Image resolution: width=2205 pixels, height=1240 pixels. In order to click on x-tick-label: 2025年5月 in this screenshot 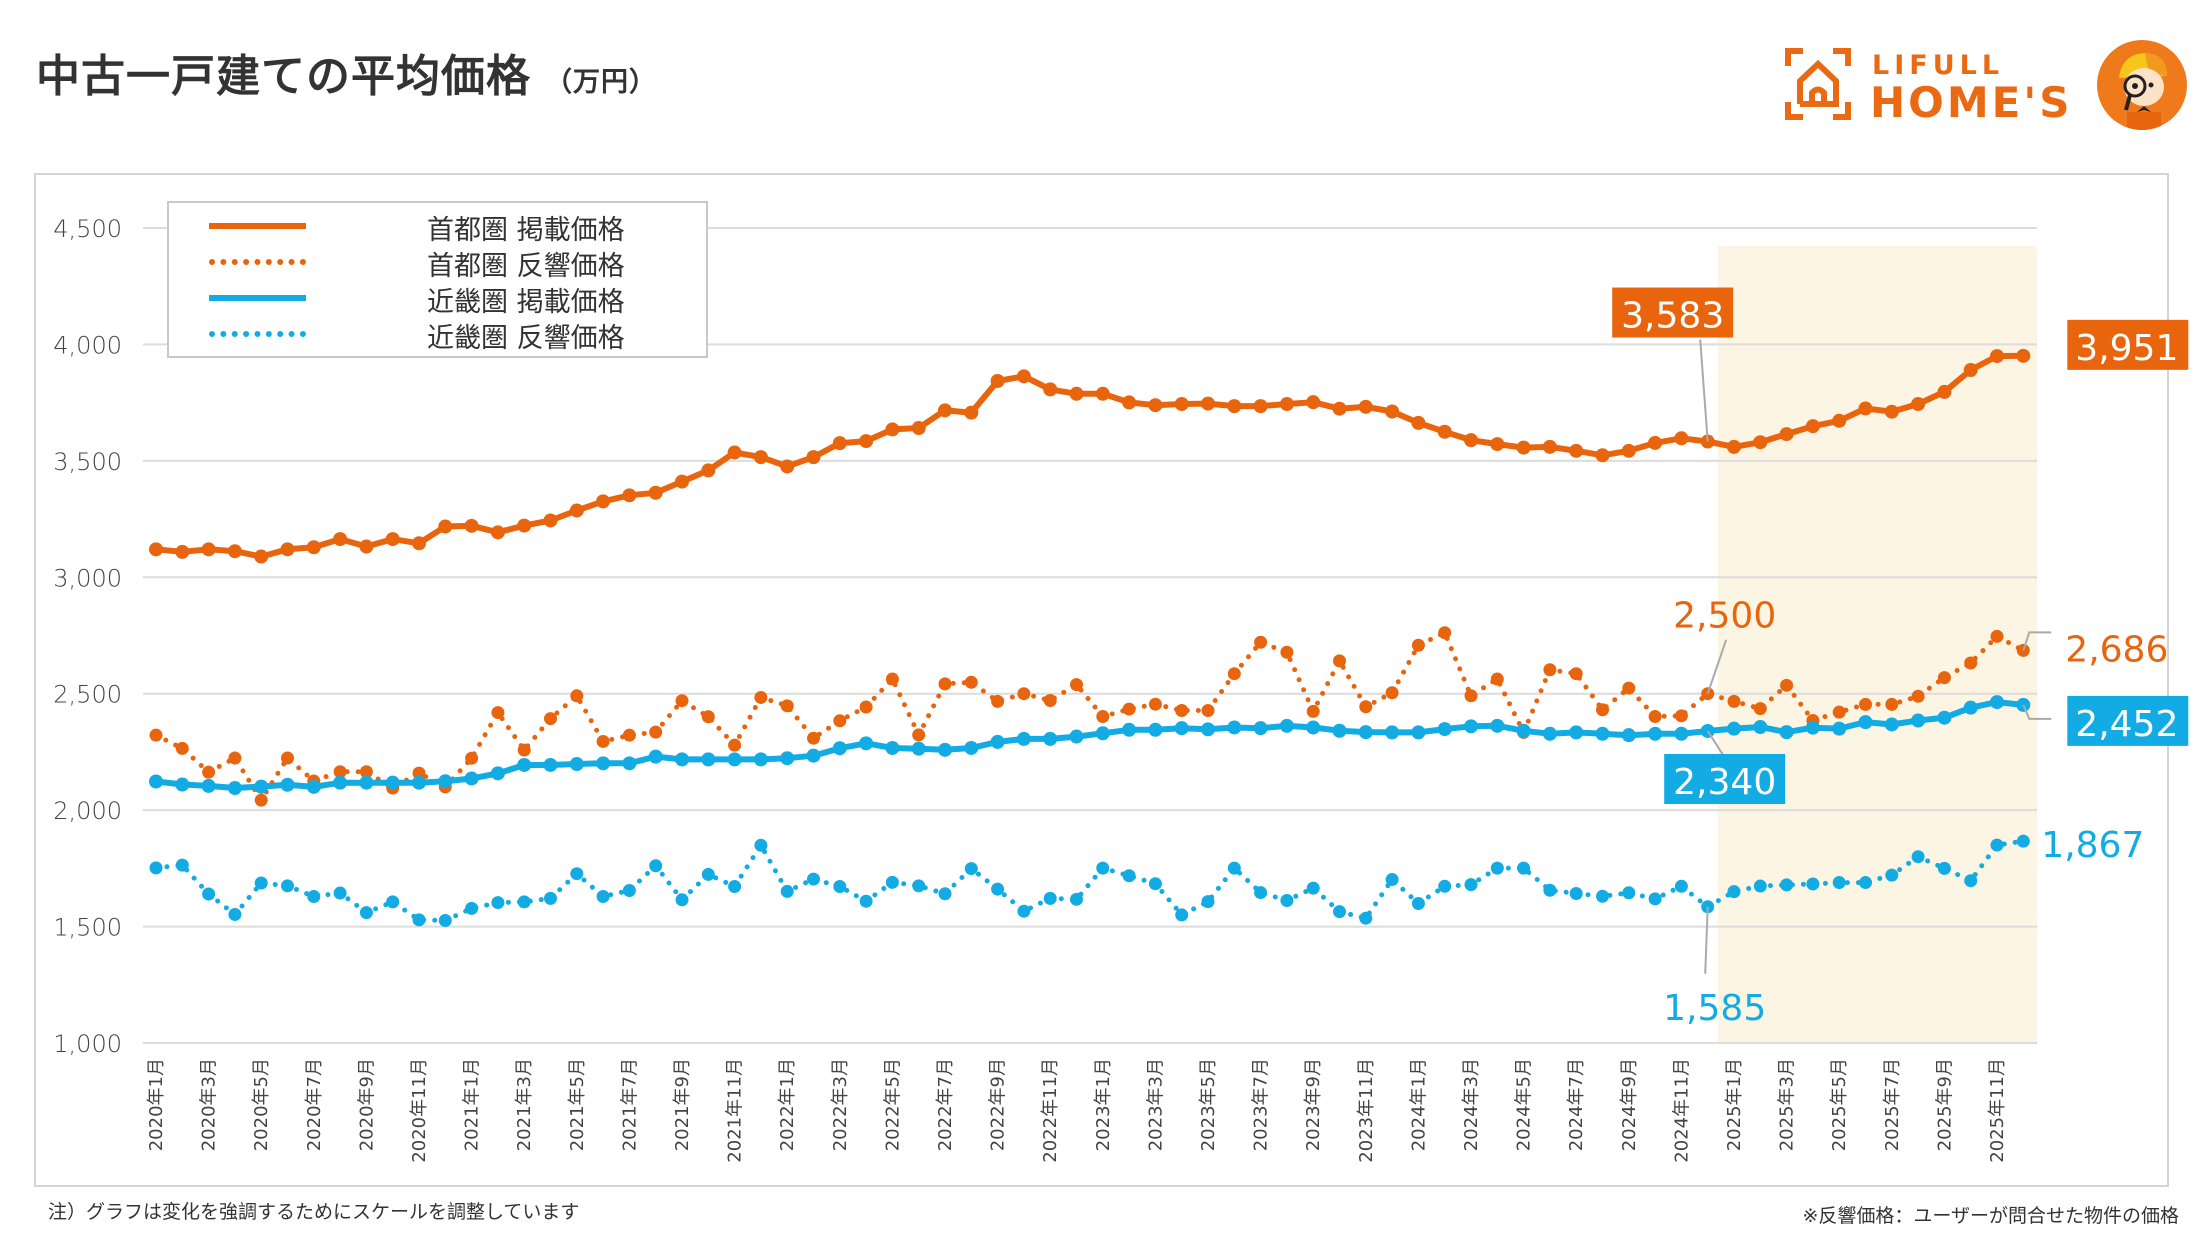, I will do `click(1839, 1104)`.